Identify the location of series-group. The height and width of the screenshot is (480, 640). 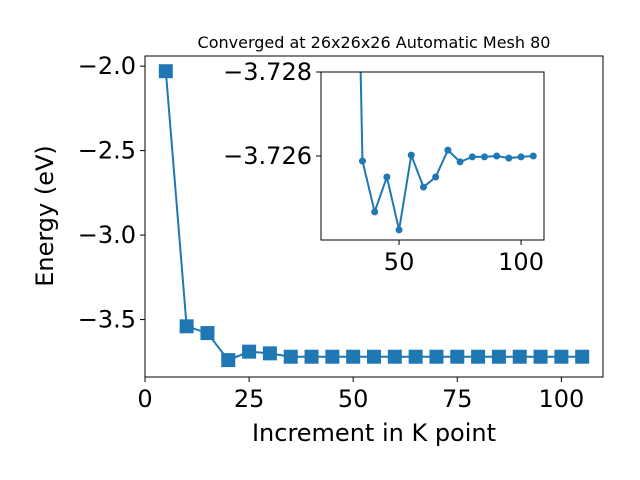
(447, 153).